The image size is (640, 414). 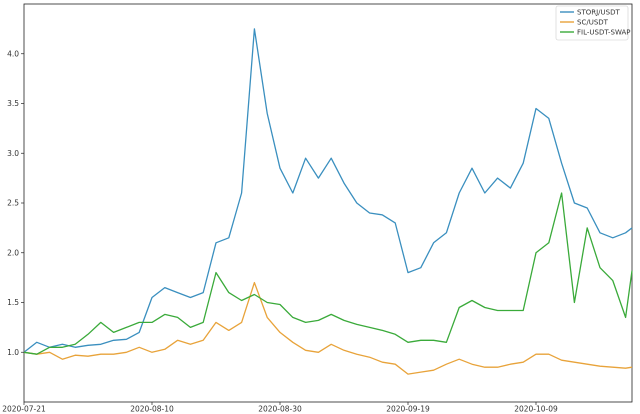 I want to click on x-tick-label: 2020-09-19, so click(x=408, y=409).